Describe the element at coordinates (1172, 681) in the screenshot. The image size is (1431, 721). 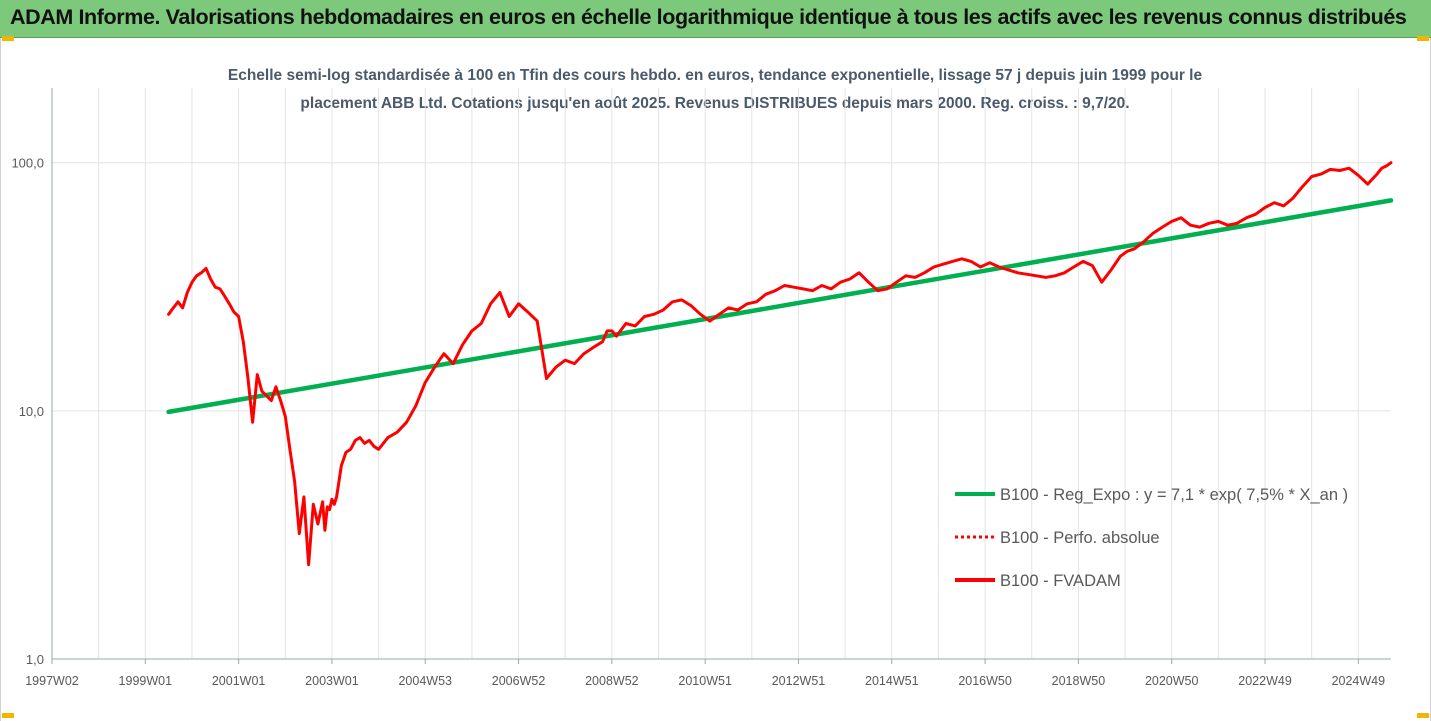
I see `x-tick-label: 2020W50` at that location.